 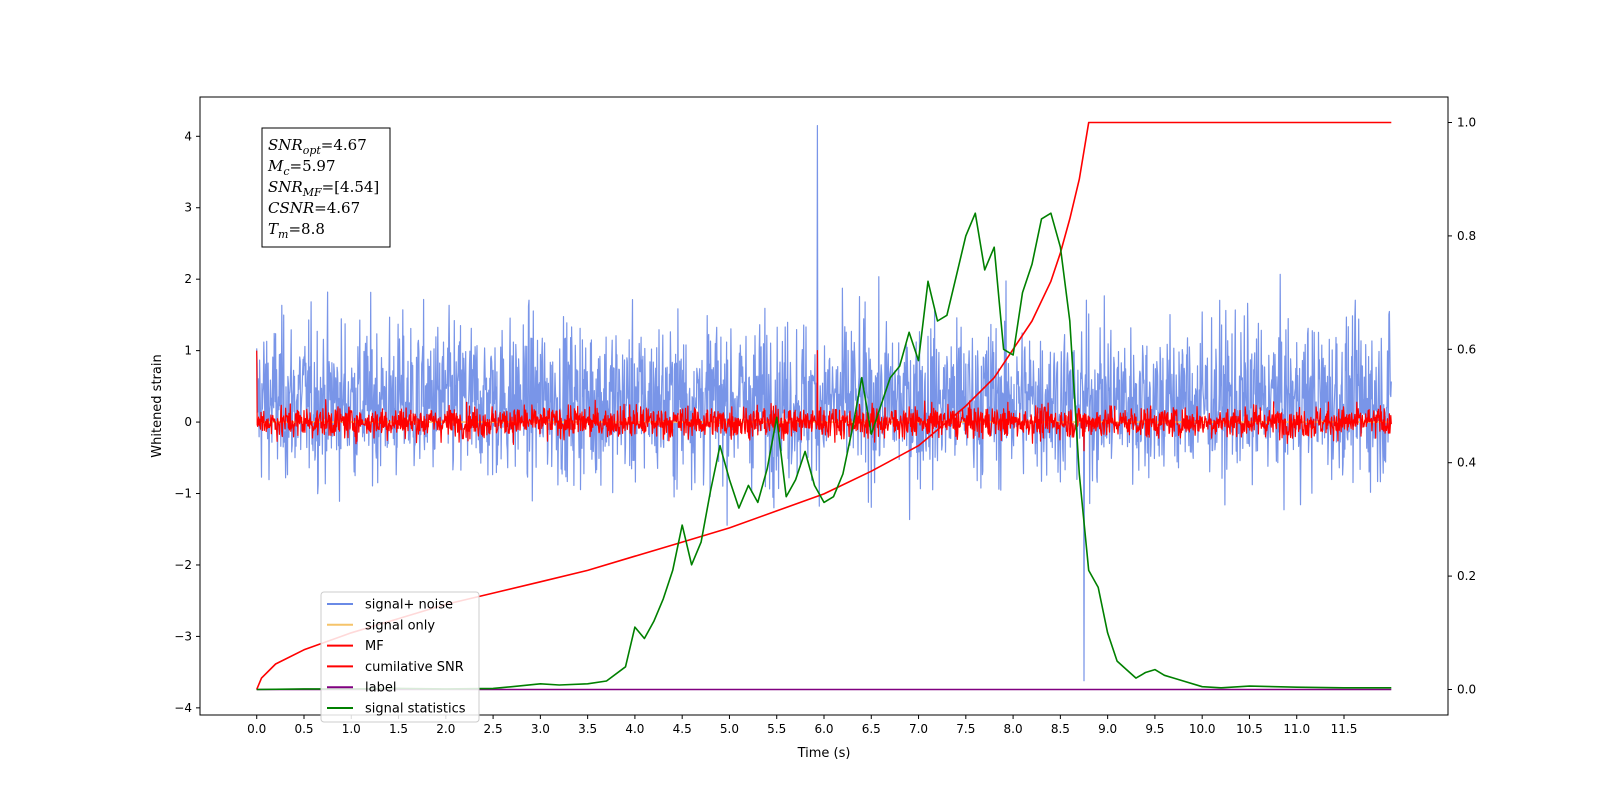 I want to click on y-right-tick-label: 0.4, so click(x=1466, y=463).